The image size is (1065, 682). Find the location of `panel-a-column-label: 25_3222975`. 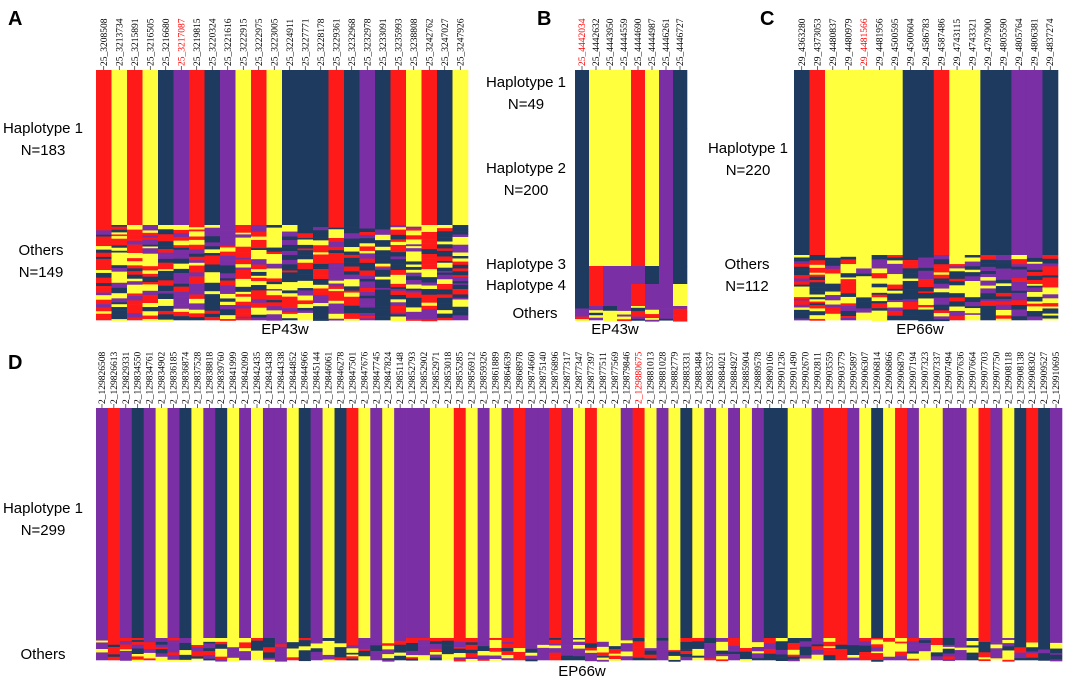

panel-a-column-label: 25_3222975 is located at coordinates (260, 42).